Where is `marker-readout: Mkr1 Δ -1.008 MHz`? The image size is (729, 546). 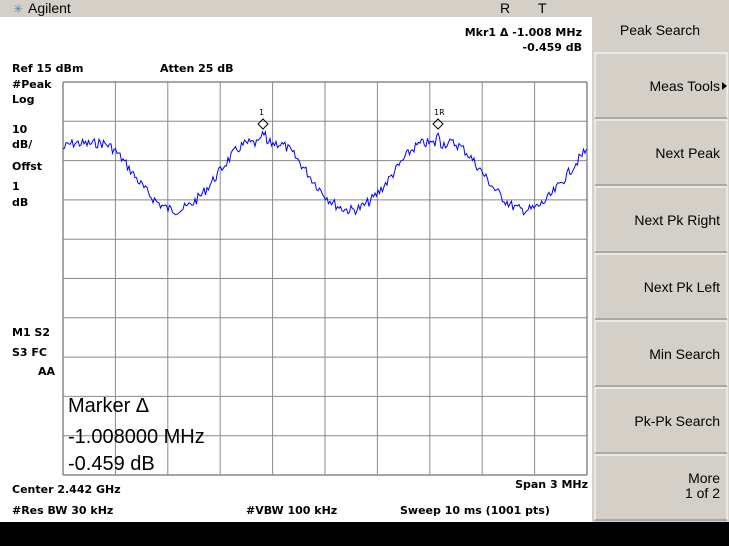
marker-readout: Mkr1 Δ -1.008 MHz is located at coordinates (523, 32).